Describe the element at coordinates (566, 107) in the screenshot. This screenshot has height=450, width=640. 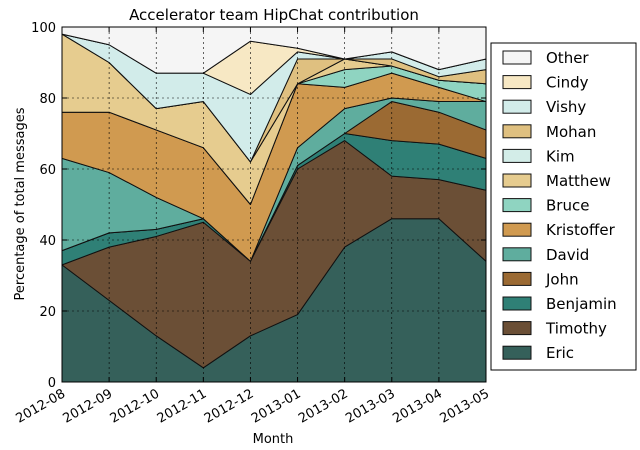
I see `legend-label-vishy: Vishy` at that location.